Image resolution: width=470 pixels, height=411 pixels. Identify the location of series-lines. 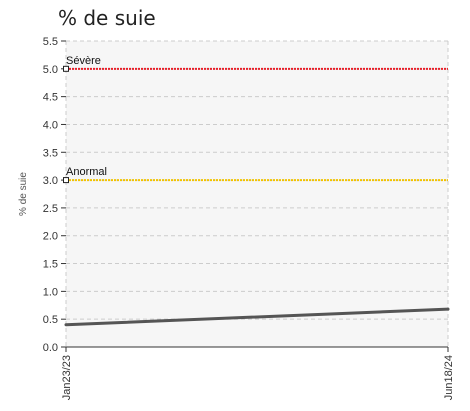
(257, 317).